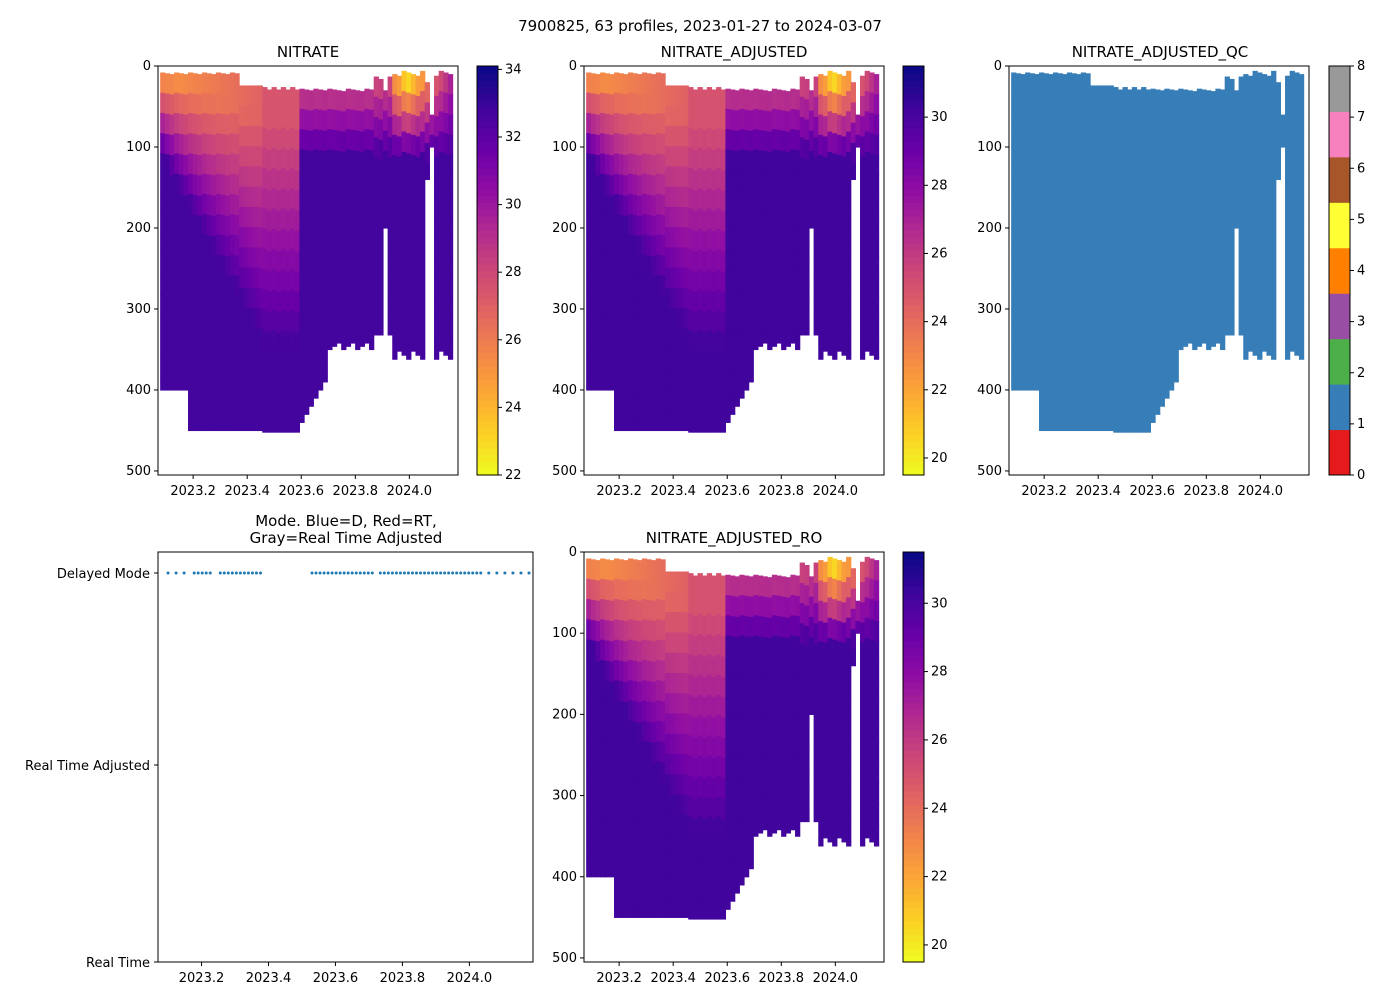  What do you see at coordinates (673, 978) in the screenshot?
I see `x-tick-label: 2023.4` at bounding box center [673, 978].